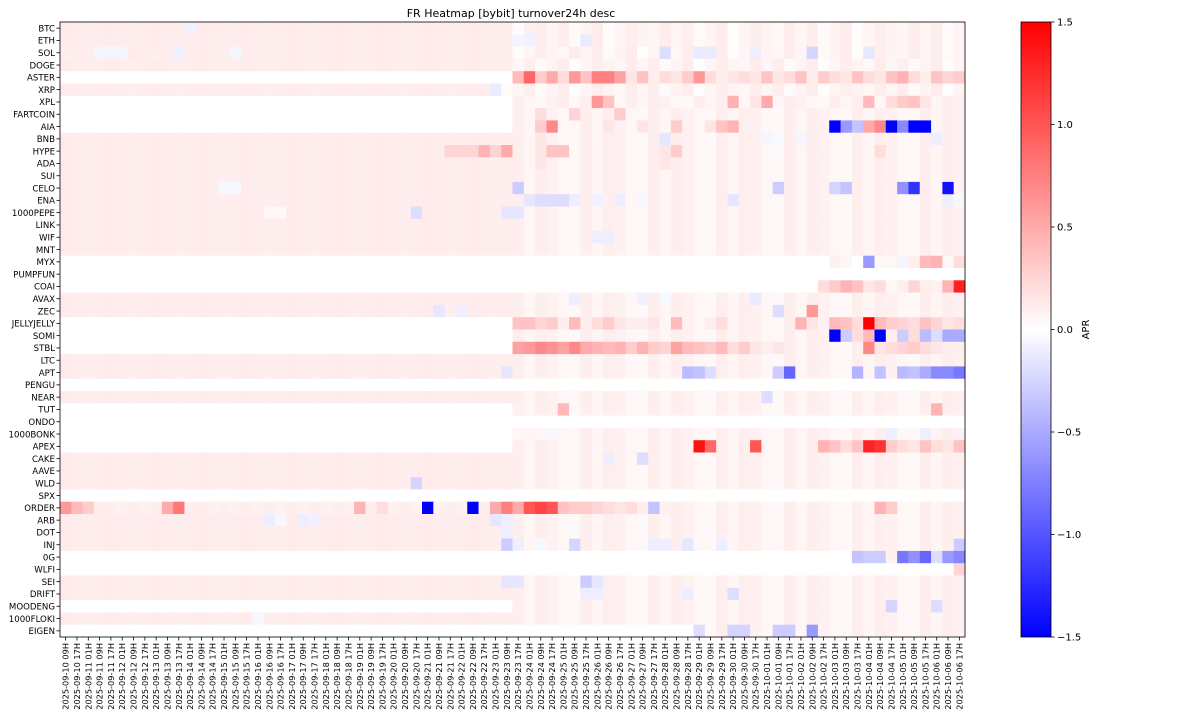  I want to click on row-label: FARTCOIN, so click(34, 115).